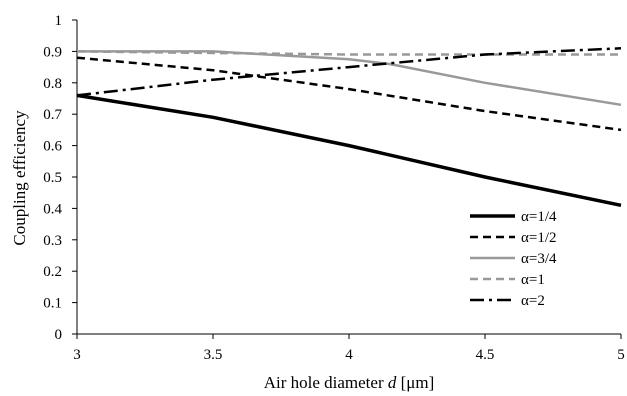 This screenshot has height=396, width=627. I want to click on y-tick-label: 0.8, so click(52, 84).